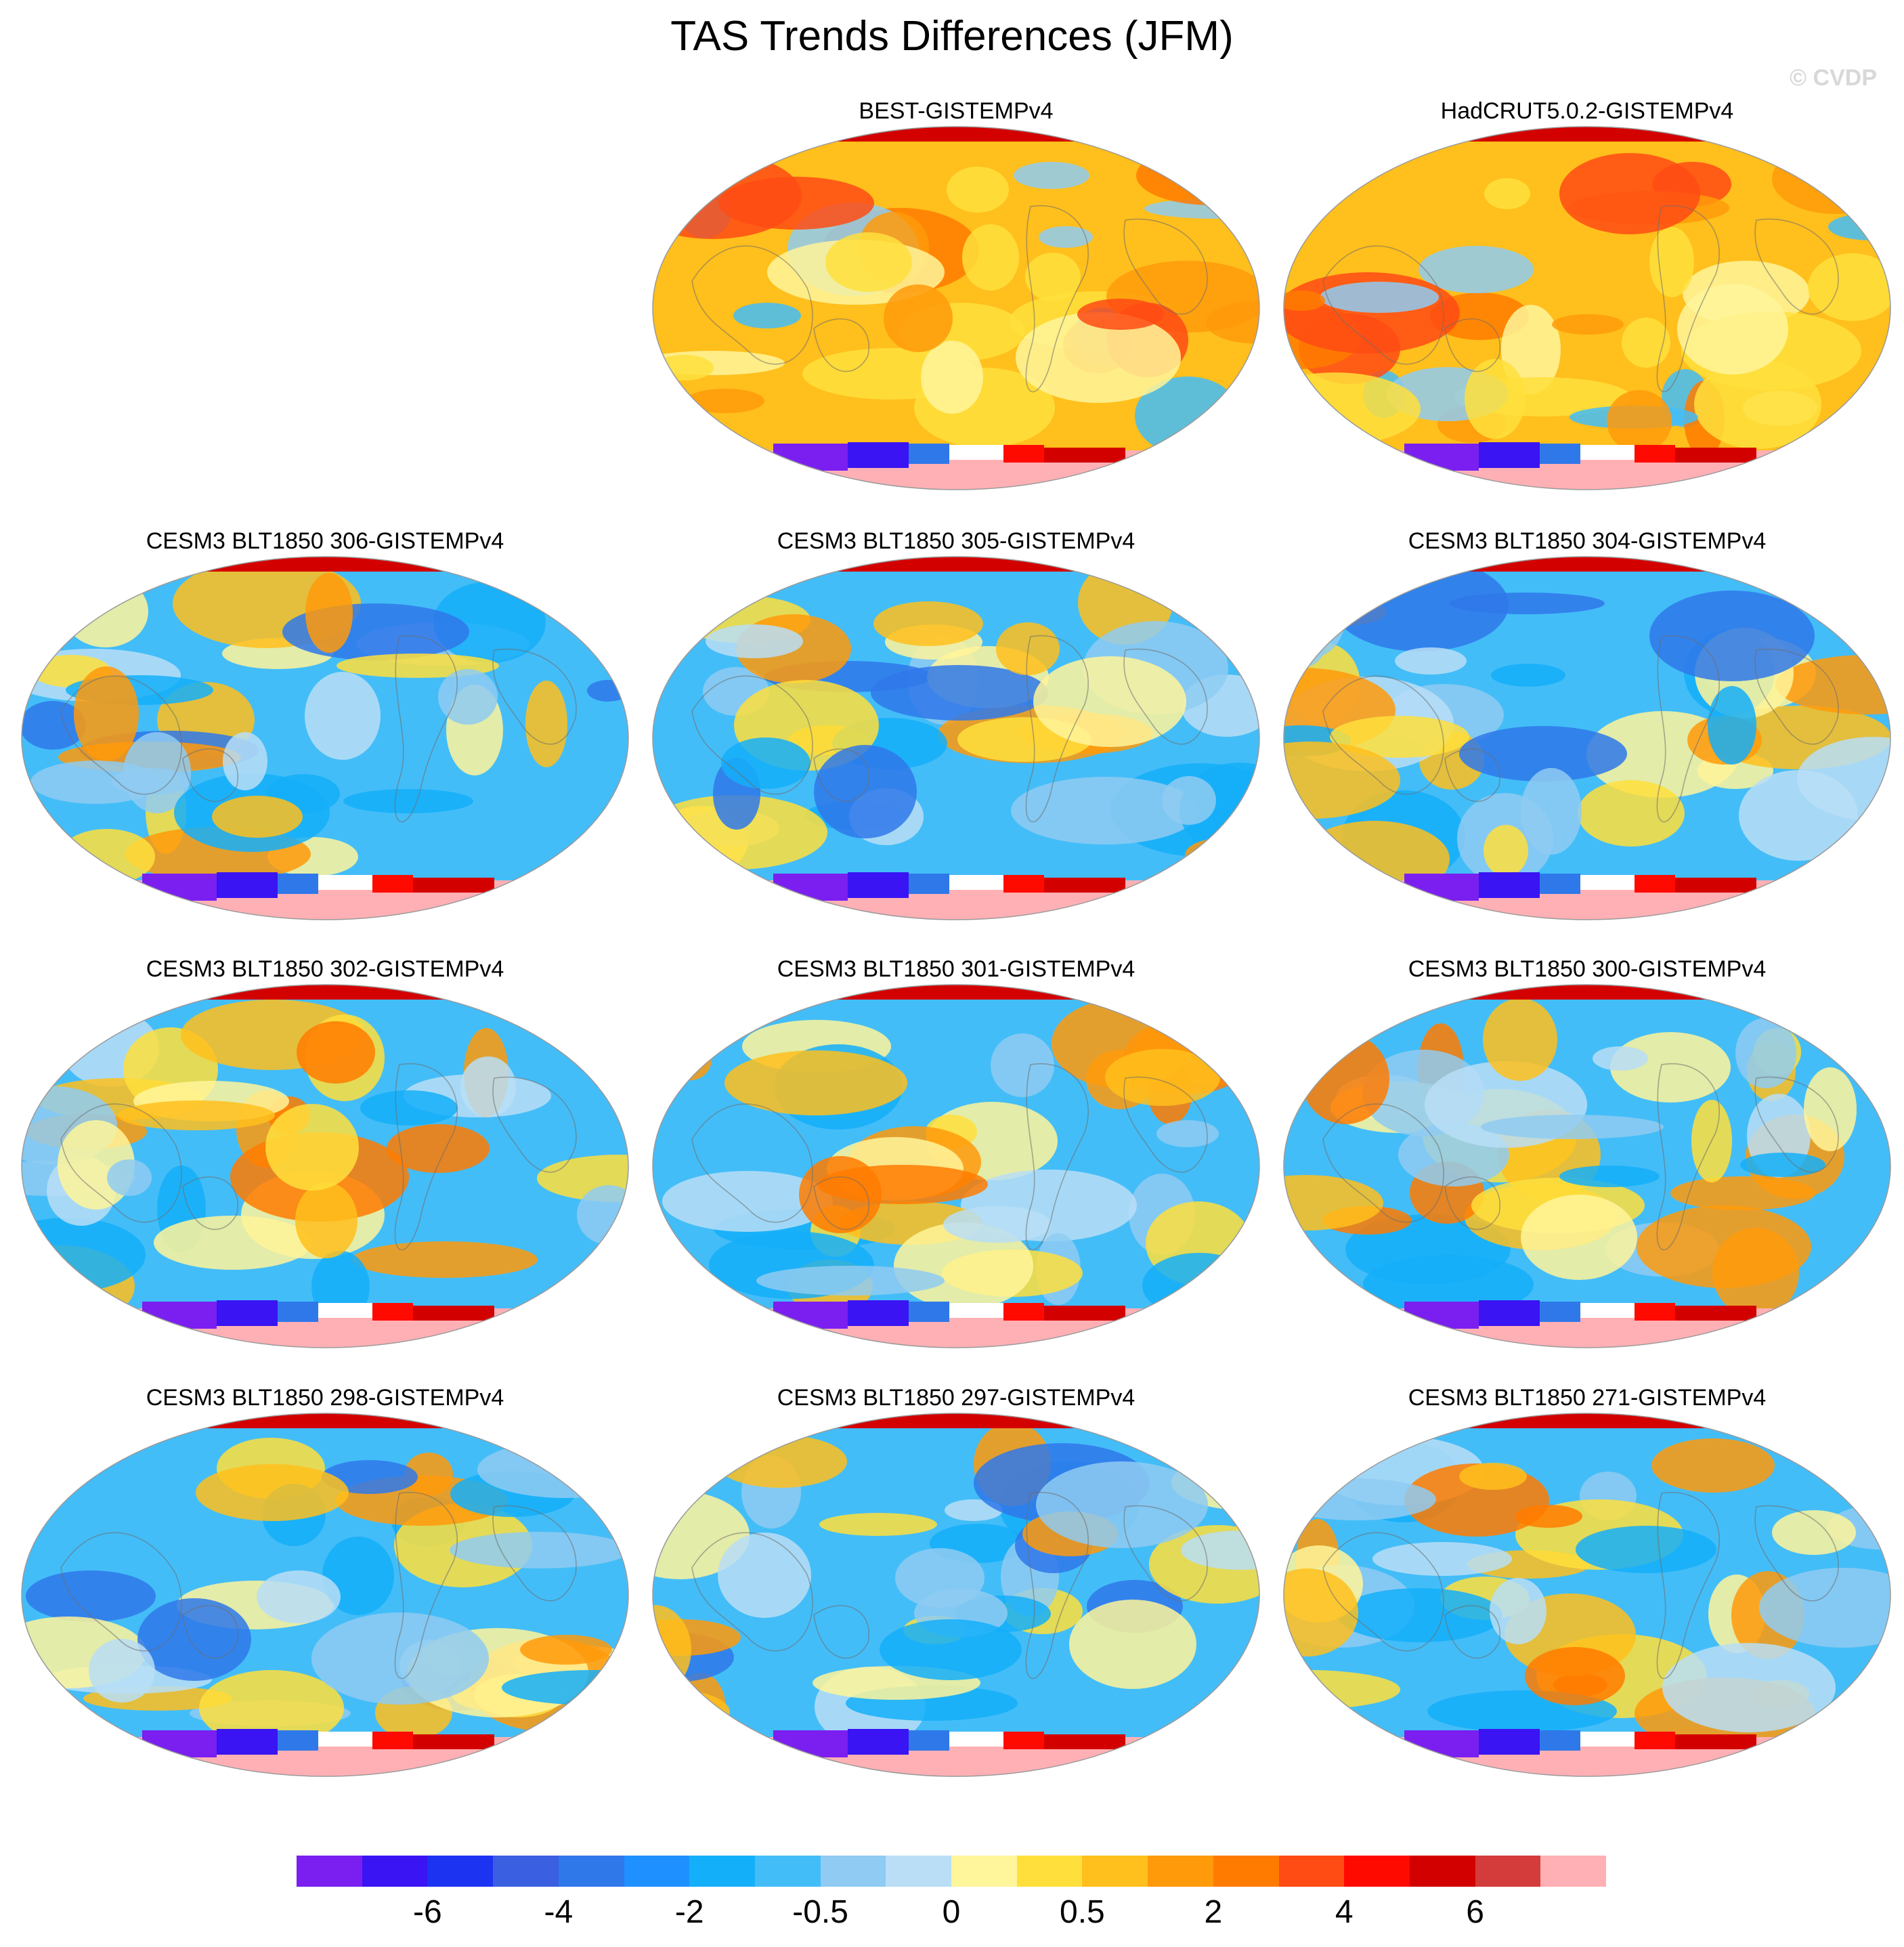 The height and width of the screenshot is (1947, 1904). What do you see at coordinates (1214, 1912) in the screenshot?
I see `colorbar-tick-label: 2` at bounding box center [1214, 1912].